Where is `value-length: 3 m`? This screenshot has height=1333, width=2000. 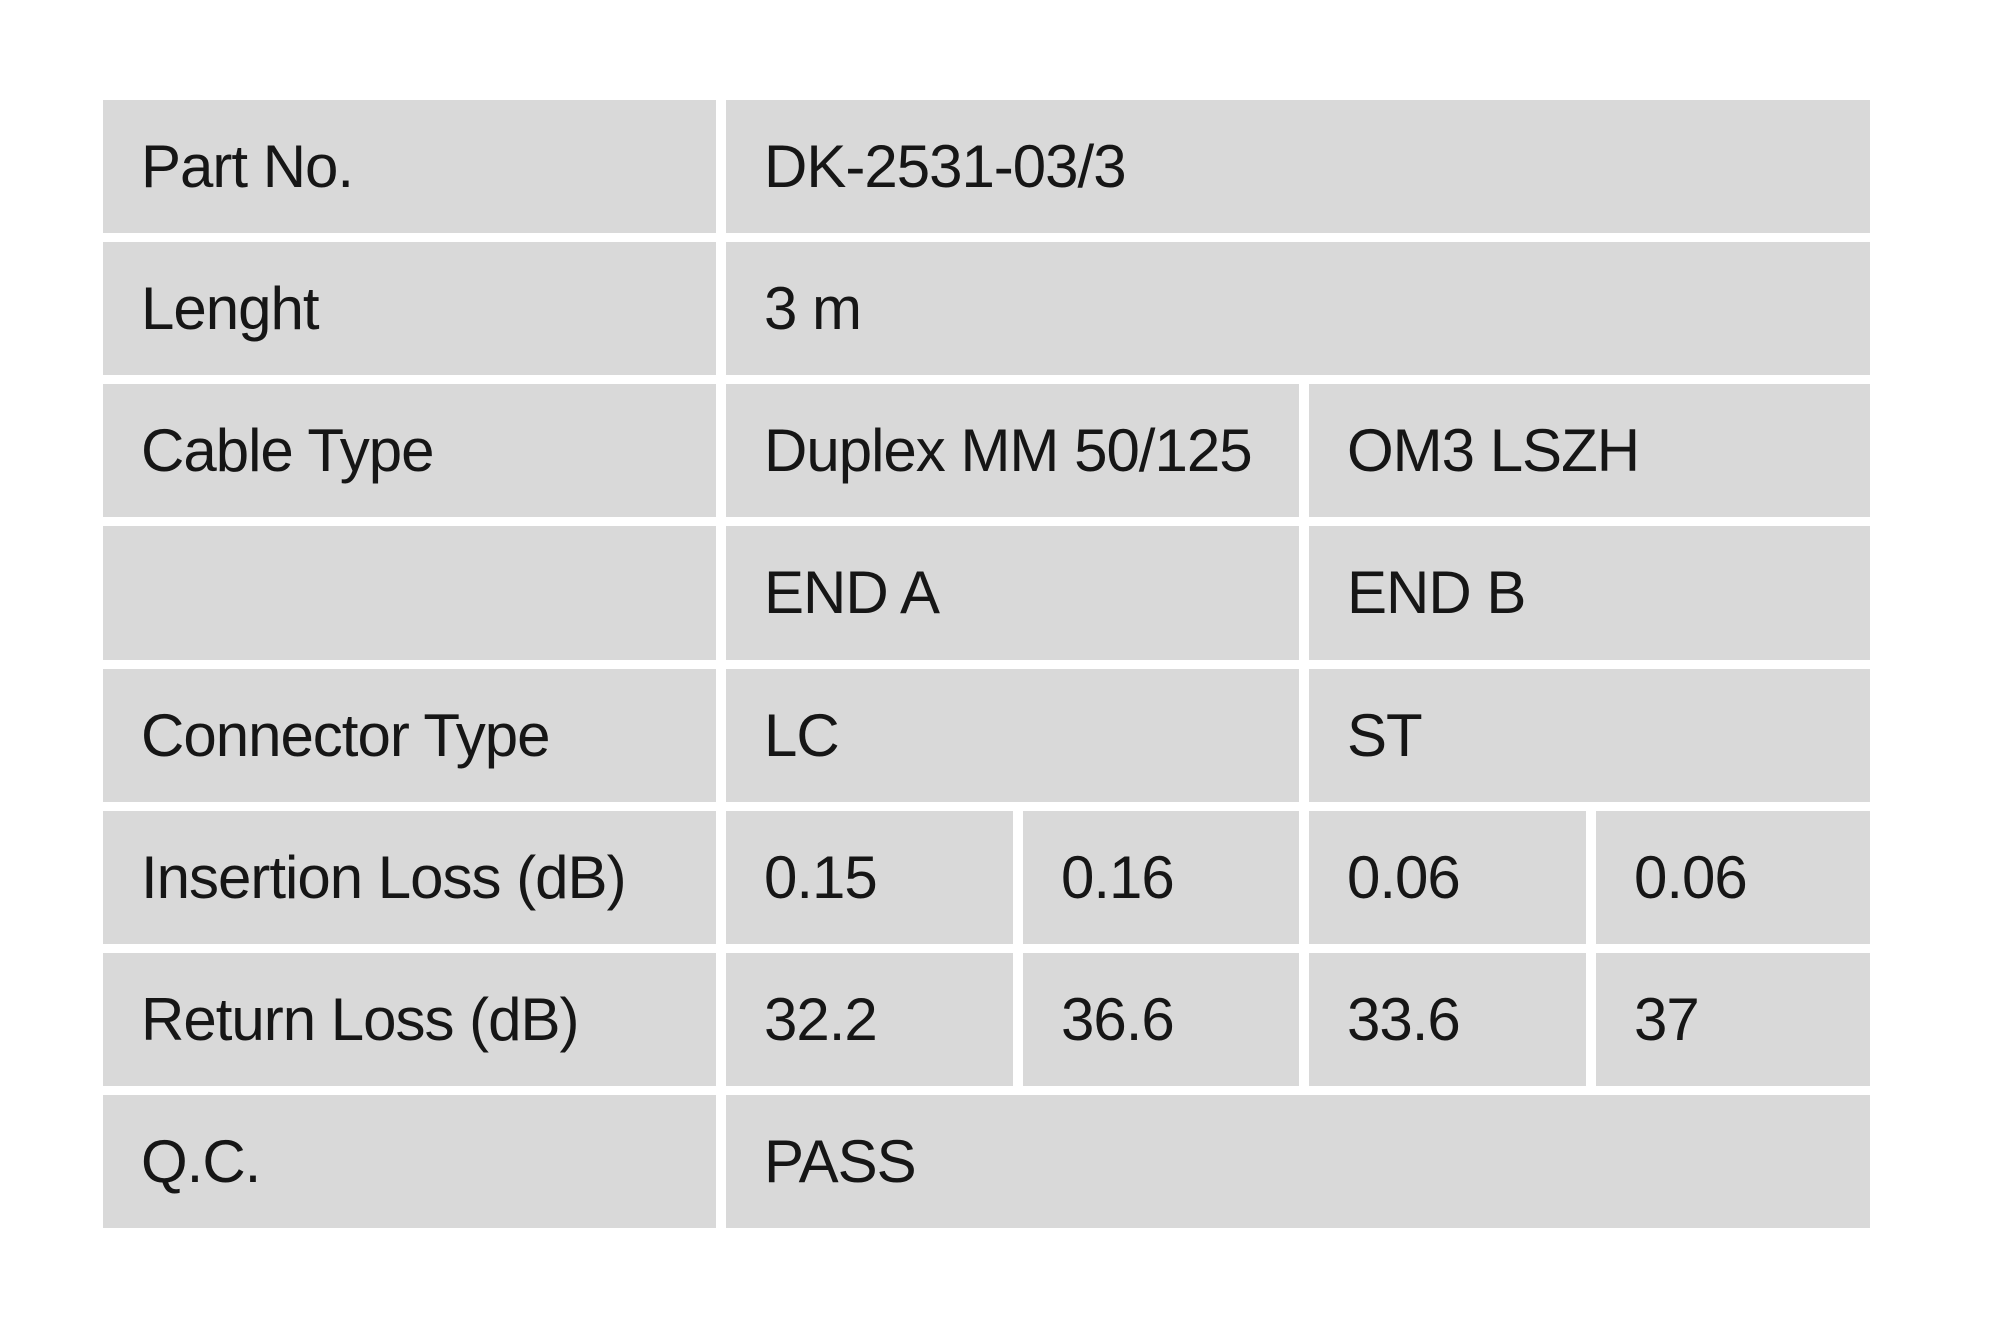 value-length: 3 m is located at coordinates (1298, 309).